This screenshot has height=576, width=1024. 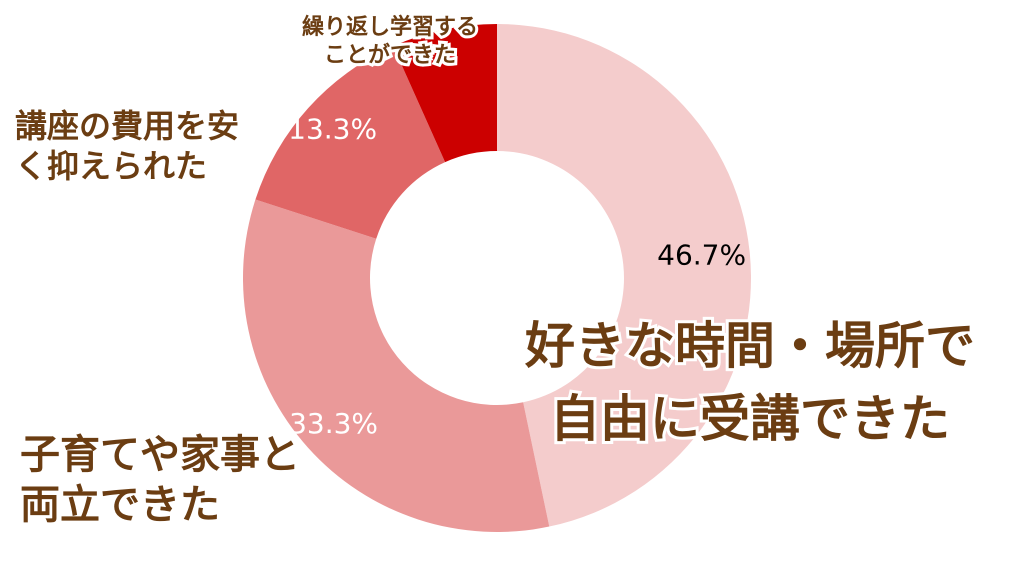 What do you see at coordinates (750, 382) in the screenshot?
I see `category-label: 好きな時間・場所で 自由に受講できた` at bounding box center [750, 382].